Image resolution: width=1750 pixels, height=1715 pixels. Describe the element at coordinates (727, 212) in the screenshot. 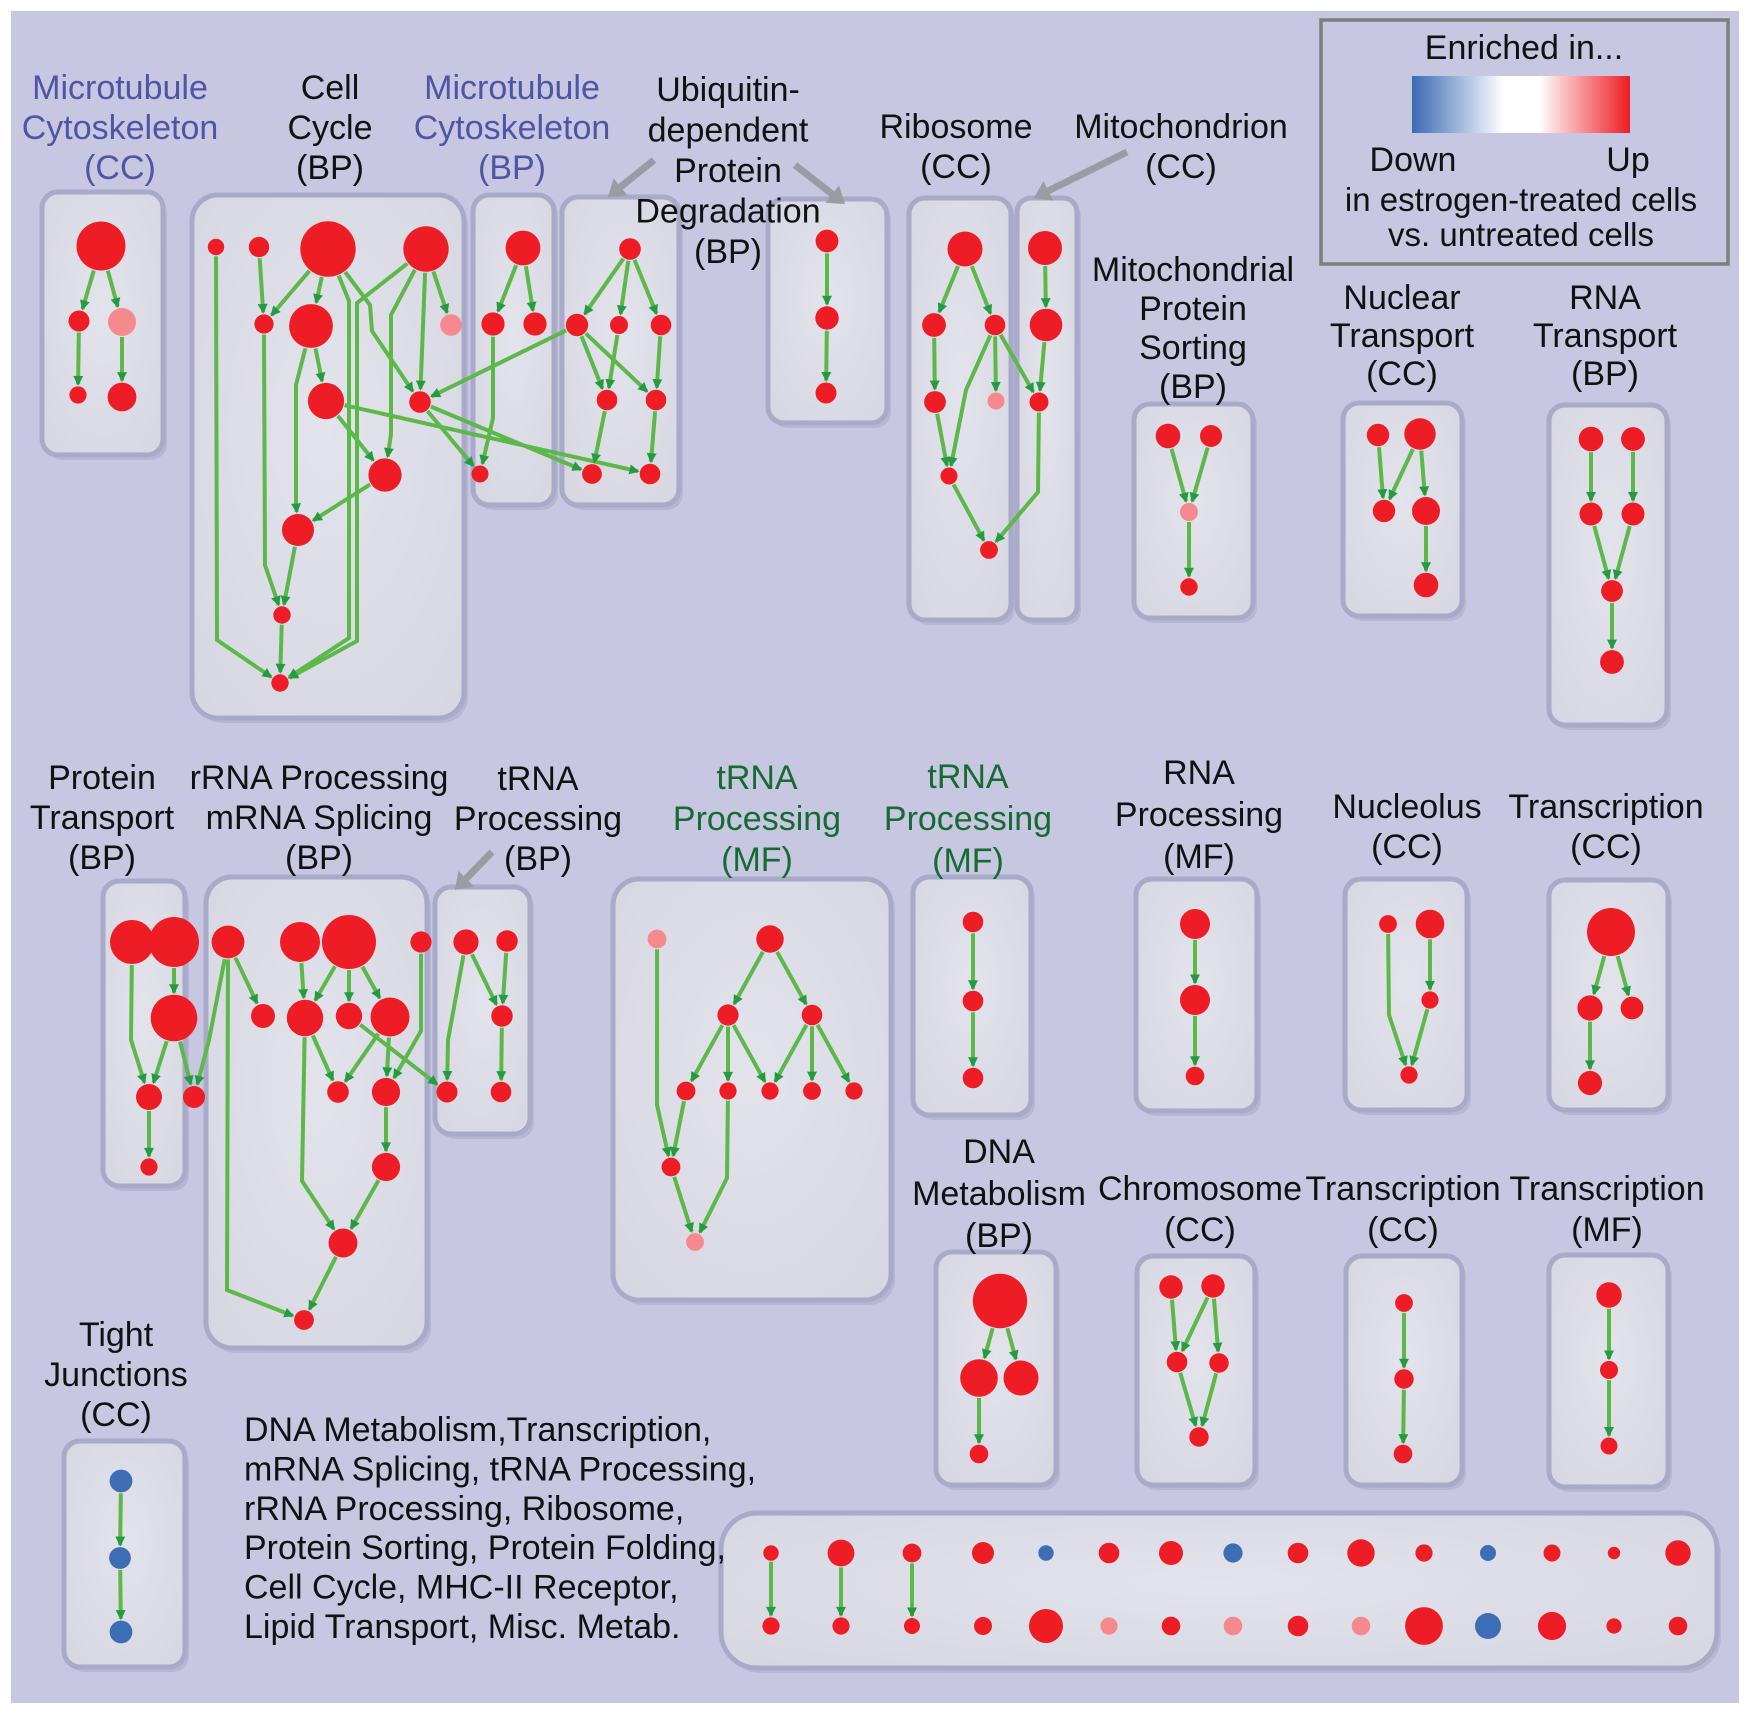

I see `svg-text: Degradation` at that location.